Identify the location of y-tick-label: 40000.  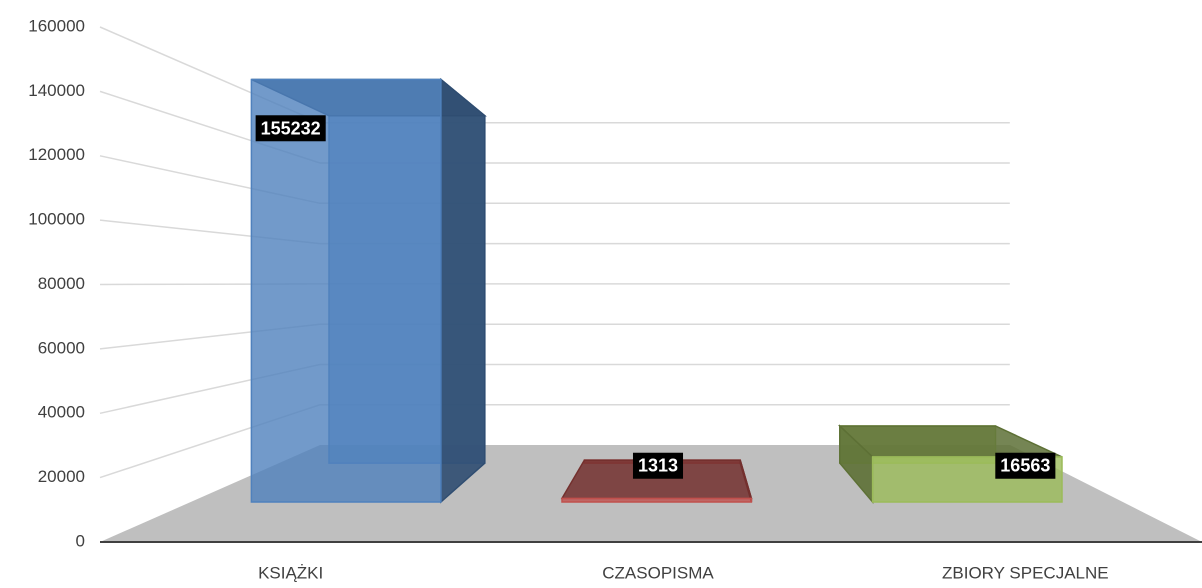
(61, 412).